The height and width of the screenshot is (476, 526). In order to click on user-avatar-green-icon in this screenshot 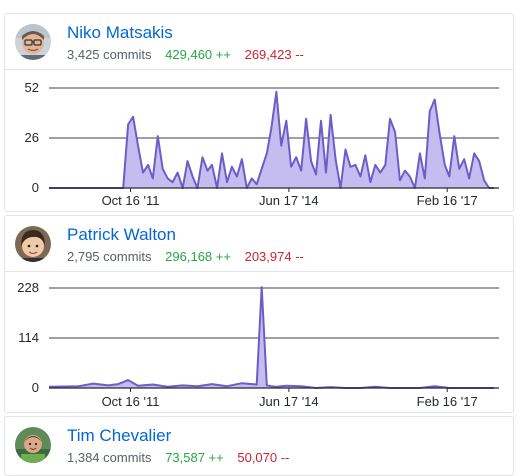, I will do `click(33, 445)`.